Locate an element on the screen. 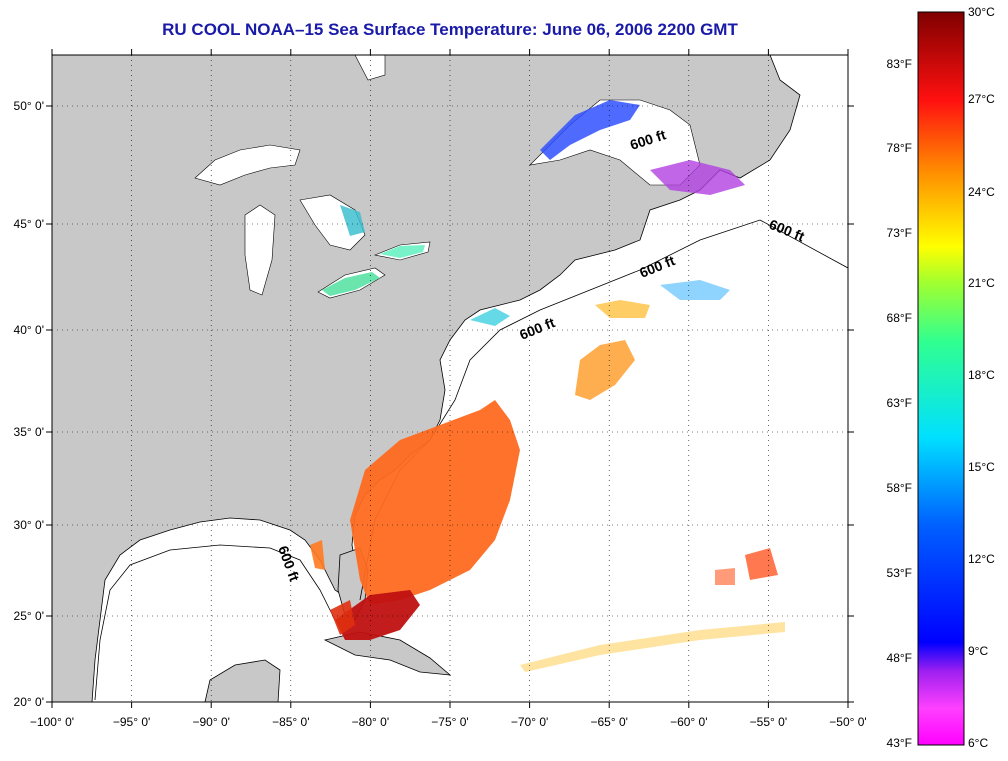 The height and width of the screenshot is (761, 1008). colorbar-celsius-label: 12°C is located at coordinates (981, 559).